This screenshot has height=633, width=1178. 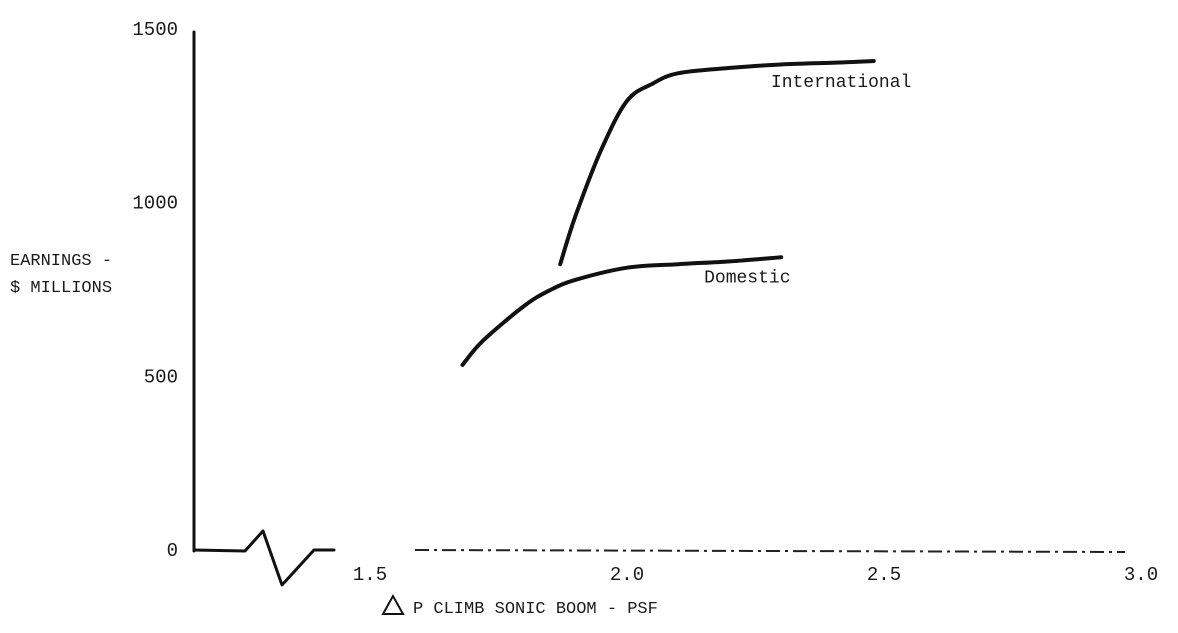 I want to click on y-tick-label: 500, so click(x=161, y=377).